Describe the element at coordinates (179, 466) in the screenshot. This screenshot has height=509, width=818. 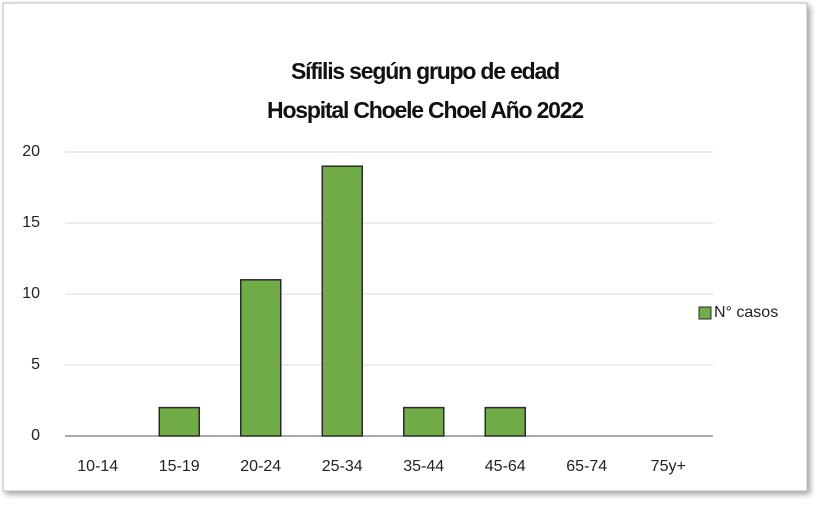
I see `x-tick-label: 15-19` at that location.